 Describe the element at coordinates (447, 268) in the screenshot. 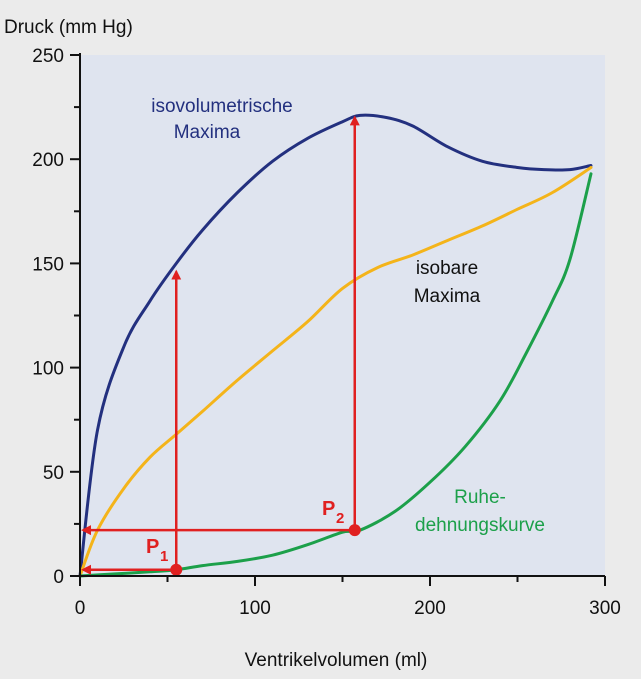

I see `isobar-label-line1: isobare` at that location.